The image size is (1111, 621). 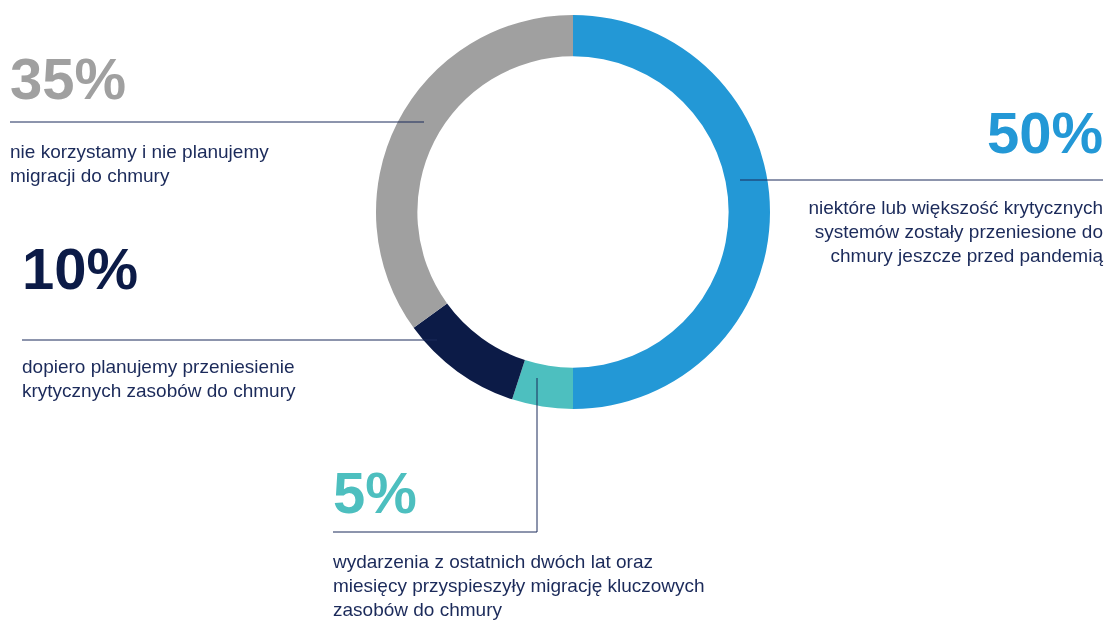 What do you see at coordinates (159, 379) in the screenshot?
I see `slice-label: dopiero planujemy przeniesienie krytycznych zasobów do chmury` at bounding box center [159, 379].